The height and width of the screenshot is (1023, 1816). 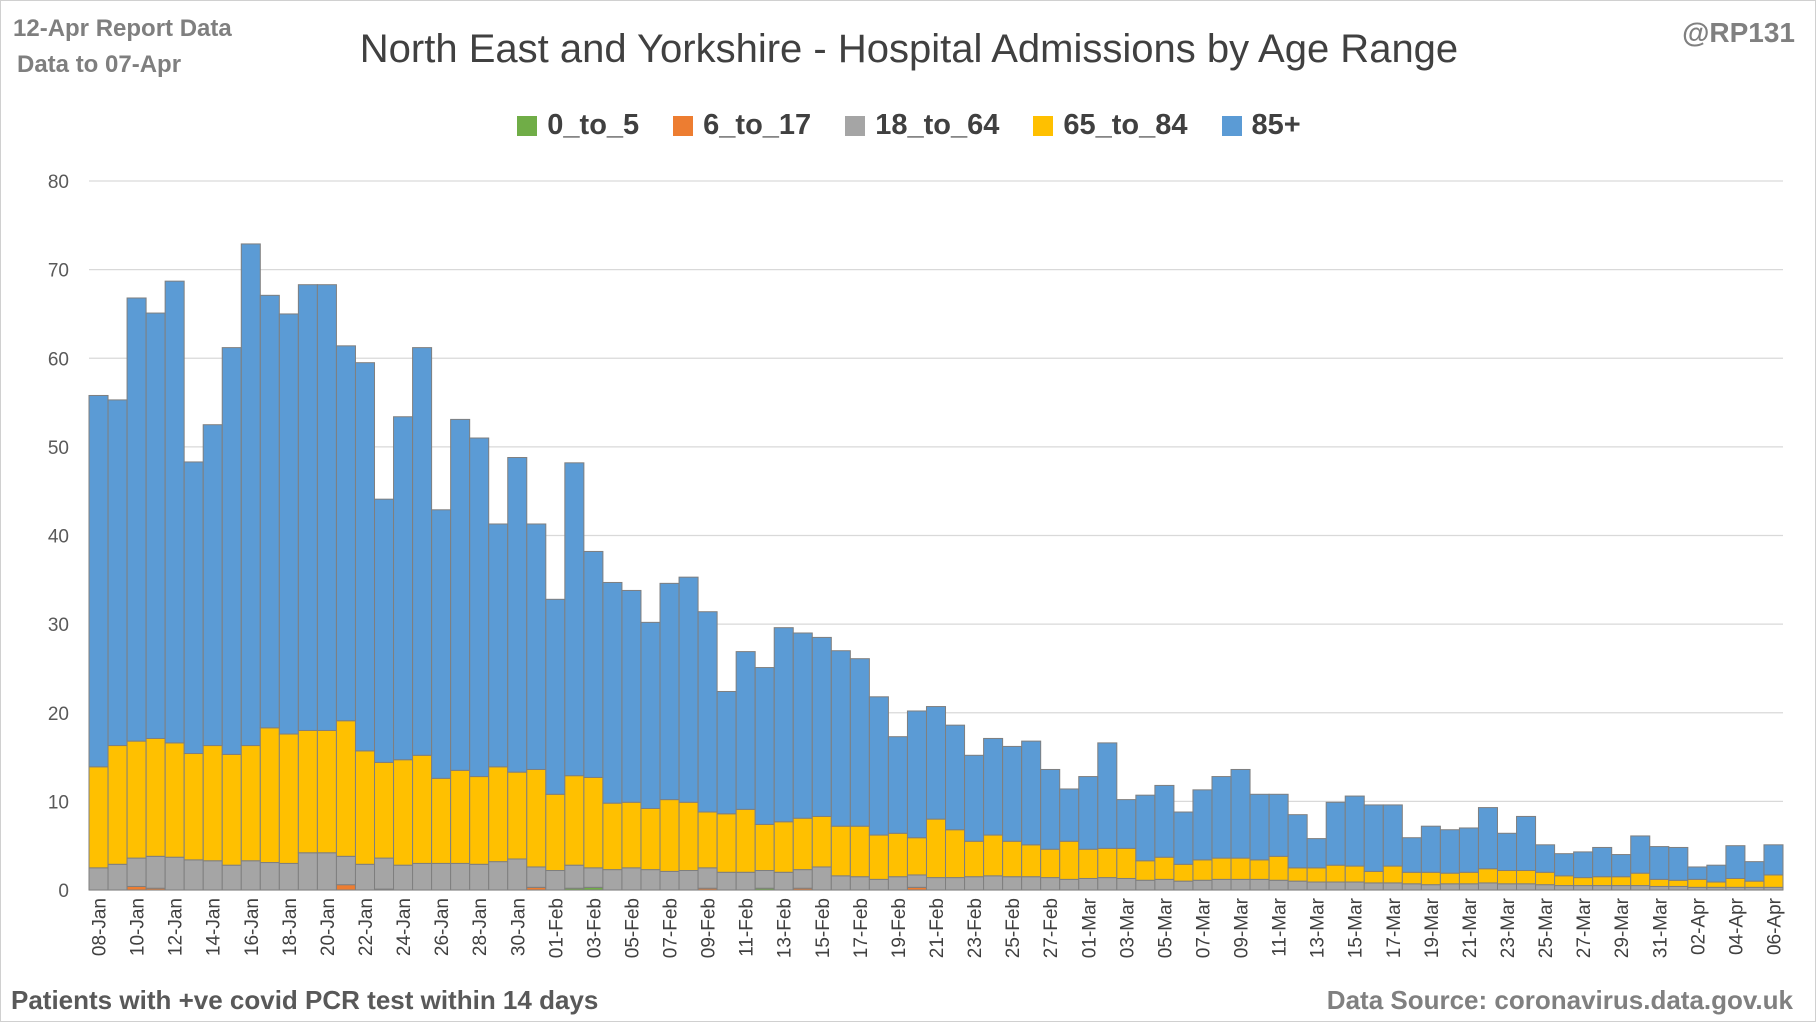 I want to click on x-tick-label: 09-Feb, so click(x=709, y=928).